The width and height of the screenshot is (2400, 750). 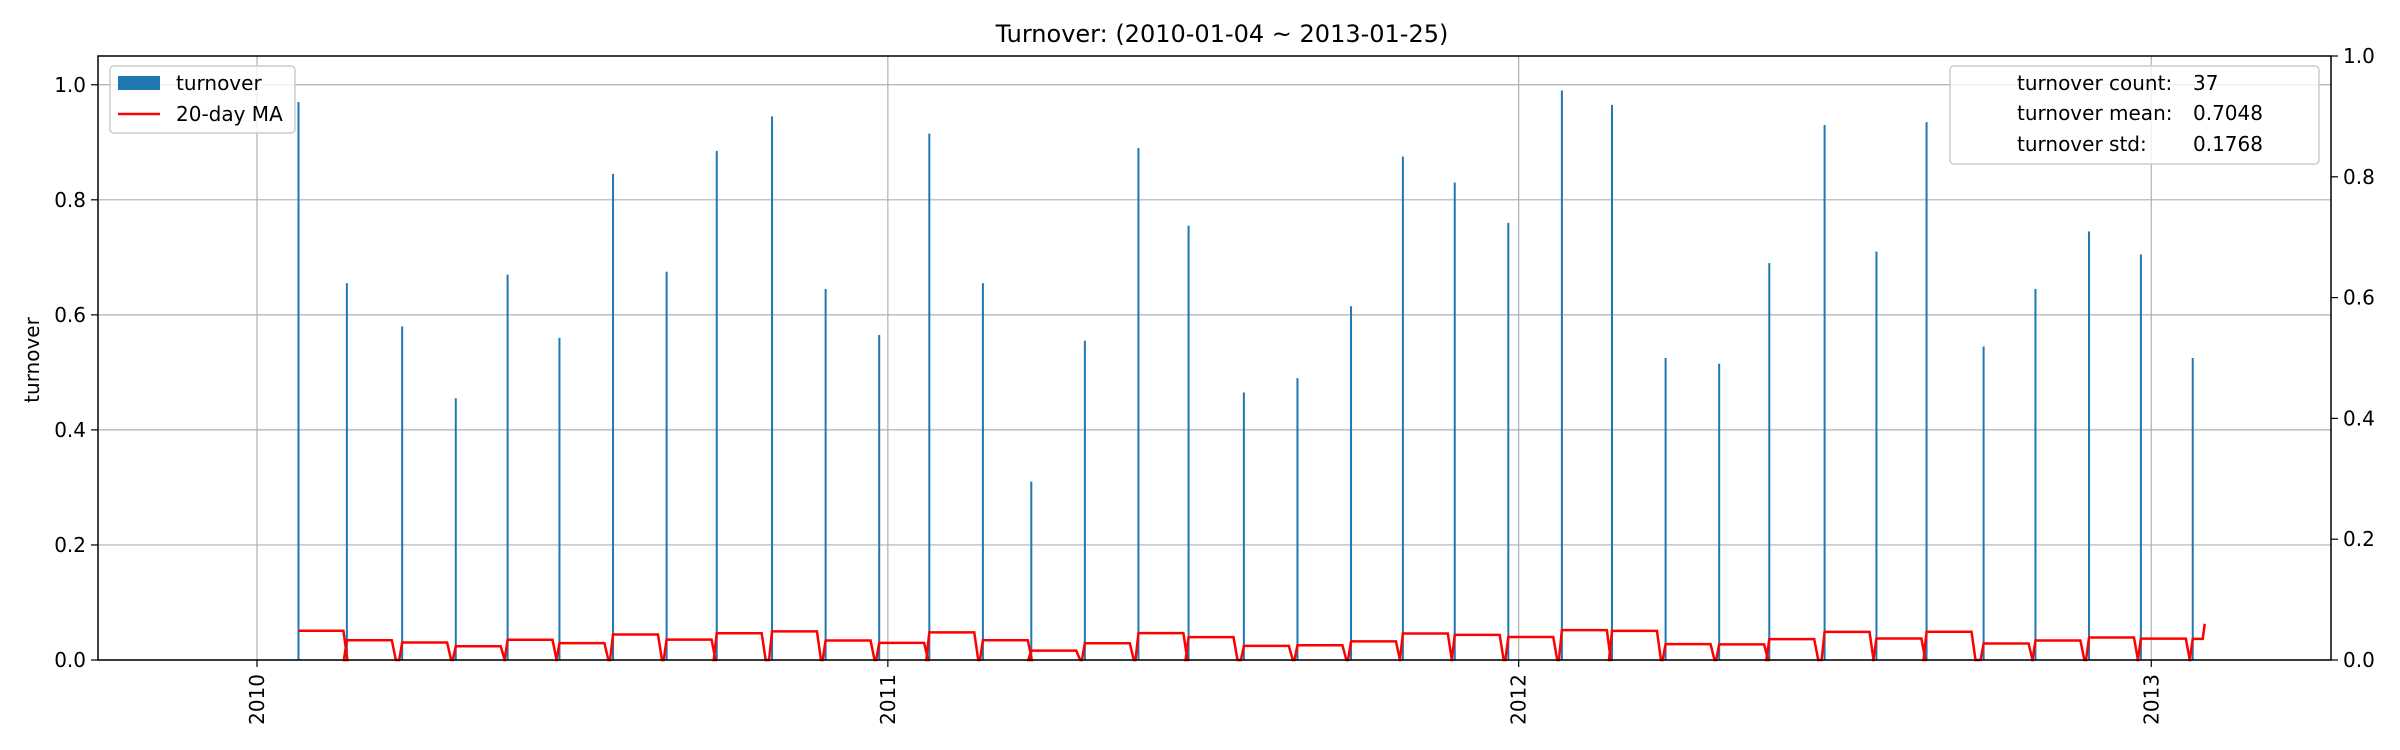 I want to click on chart-title: Turnover: (2010-01-04 ~ 2013-01-25), so click(x=1222, y=34).